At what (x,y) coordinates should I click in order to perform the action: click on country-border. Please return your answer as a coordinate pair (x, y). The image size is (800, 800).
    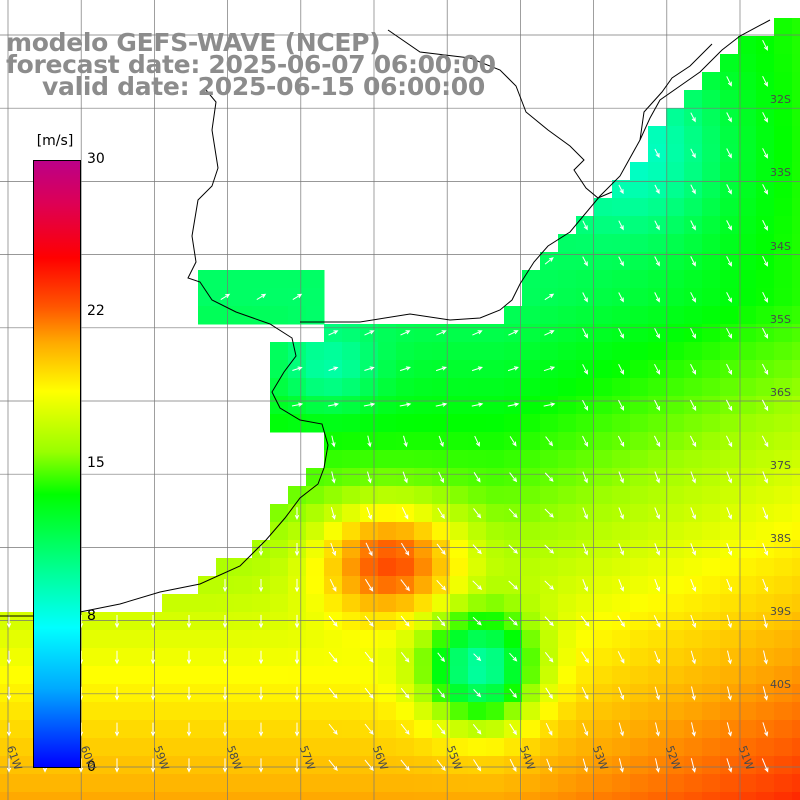
    Looking at the image, I should click on (500, 114).